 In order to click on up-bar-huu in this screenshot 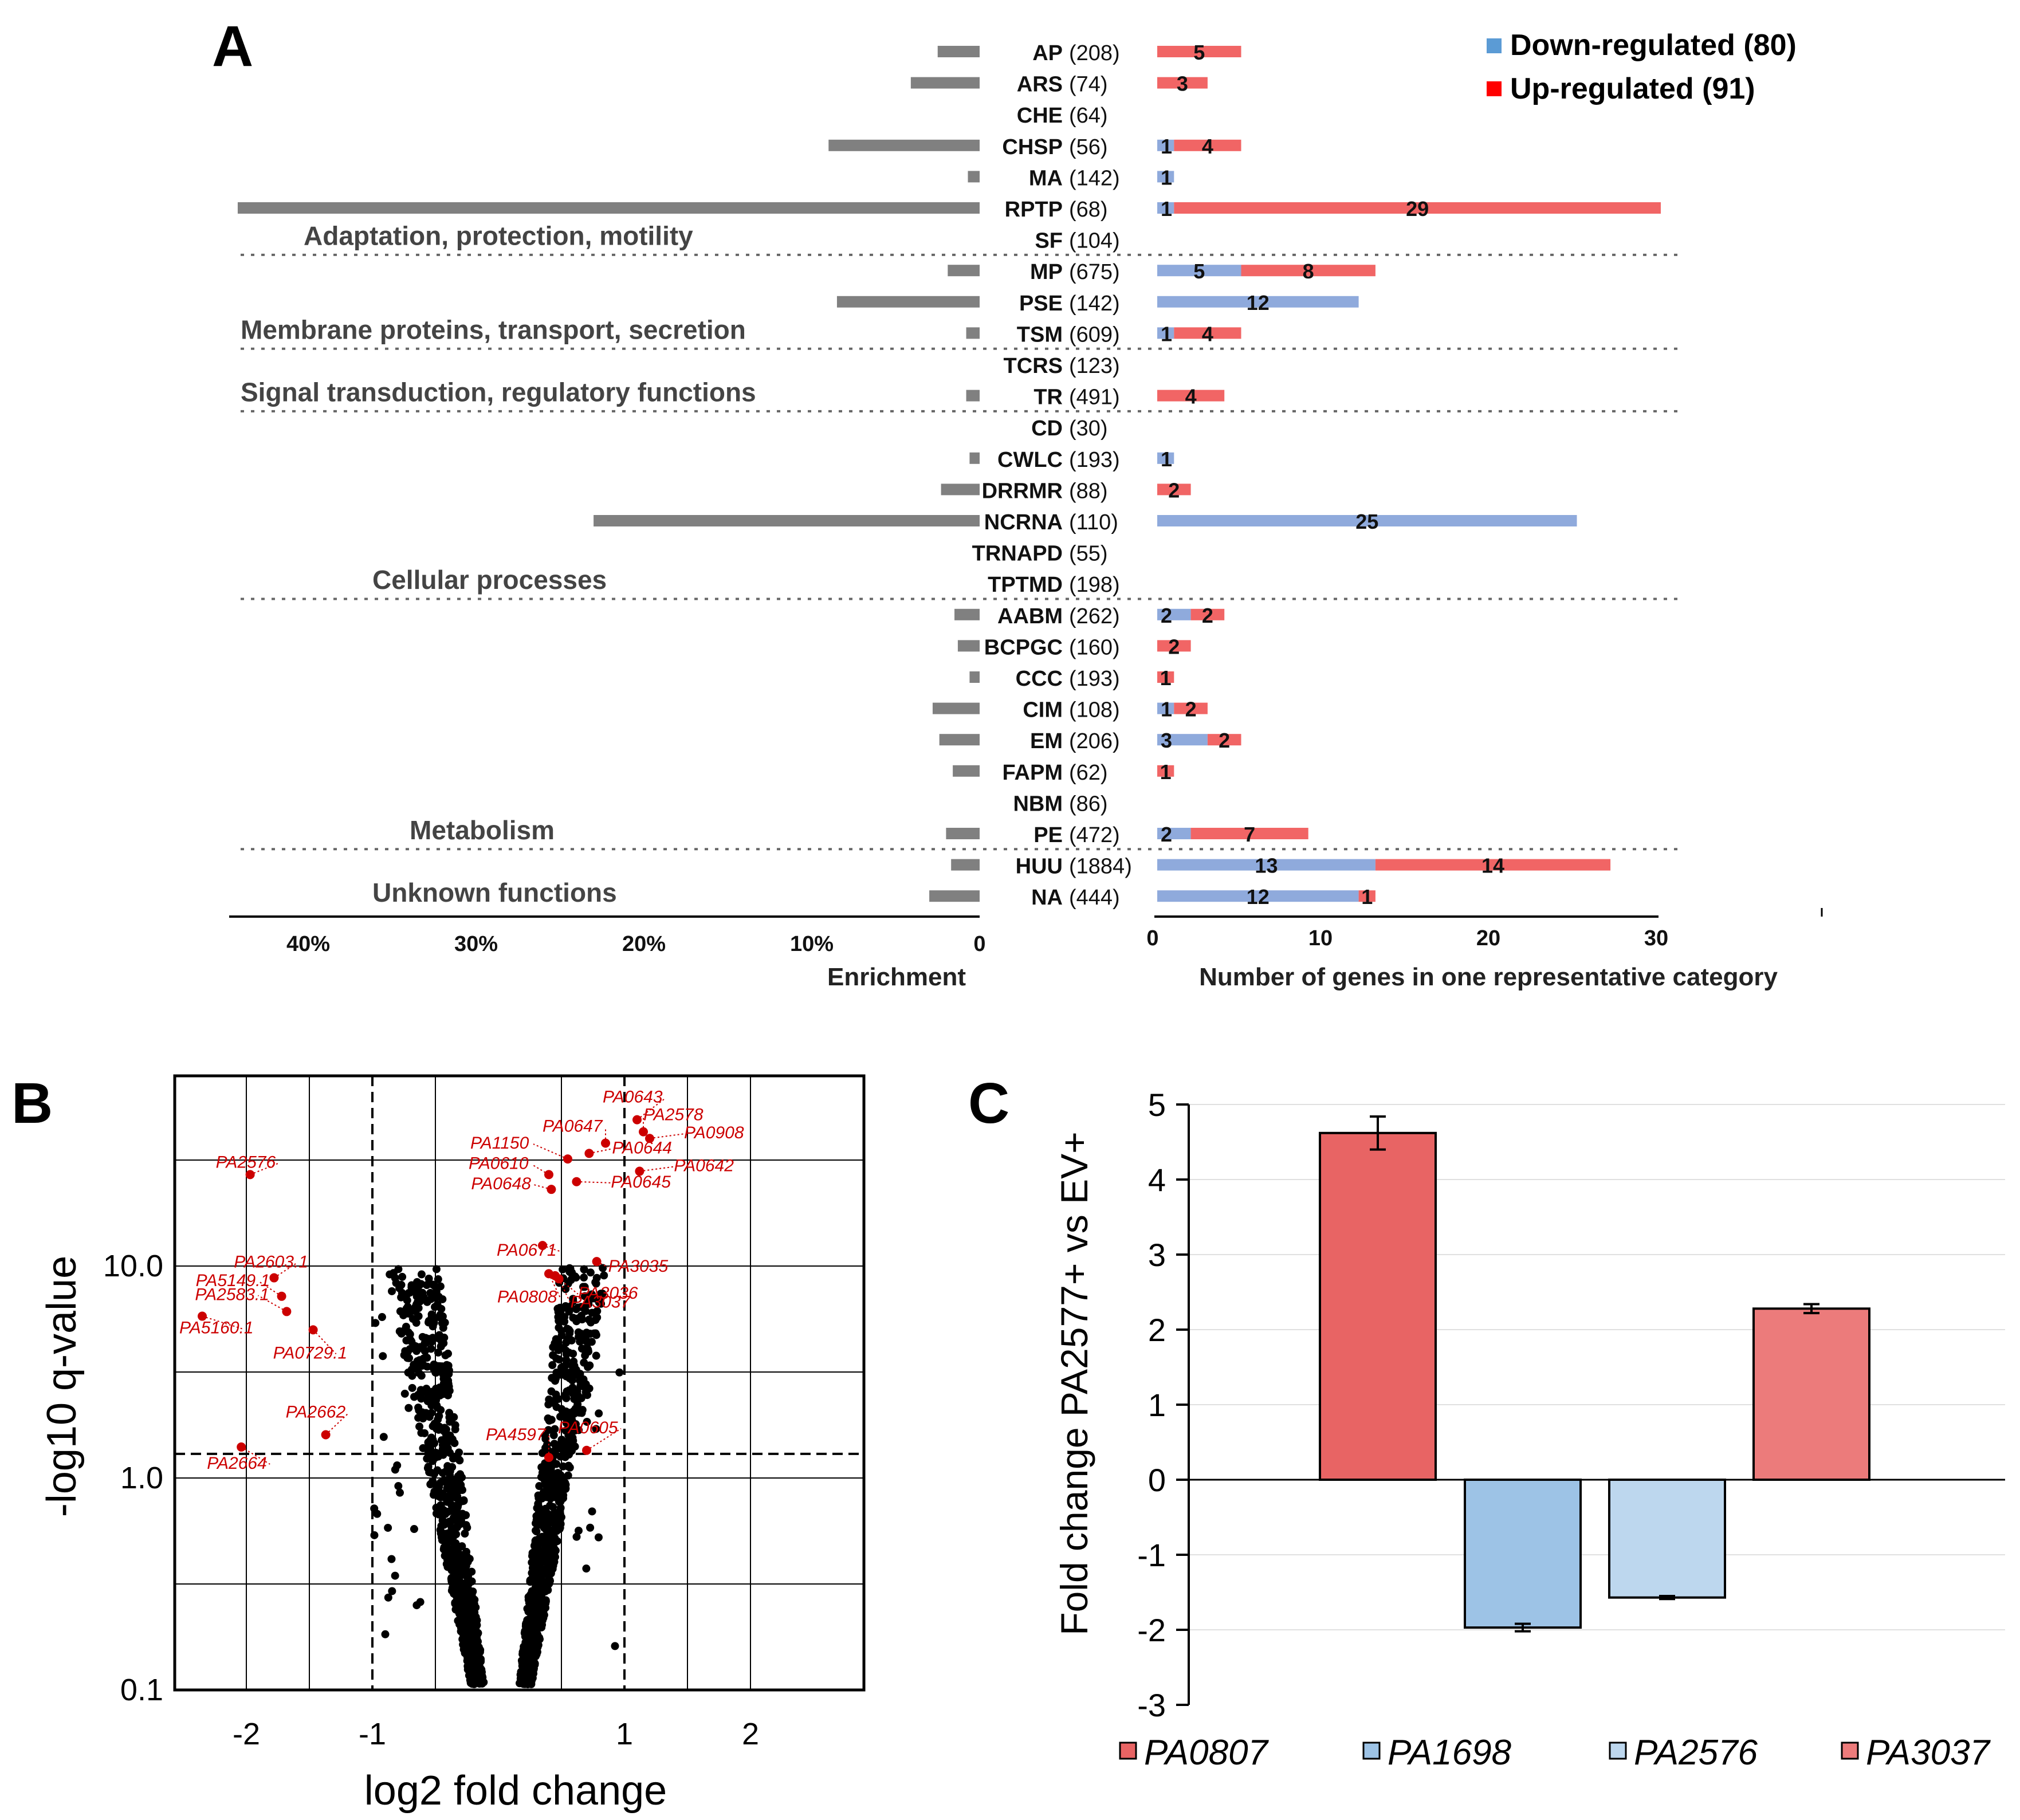, I will do `click(1493, 865)`.